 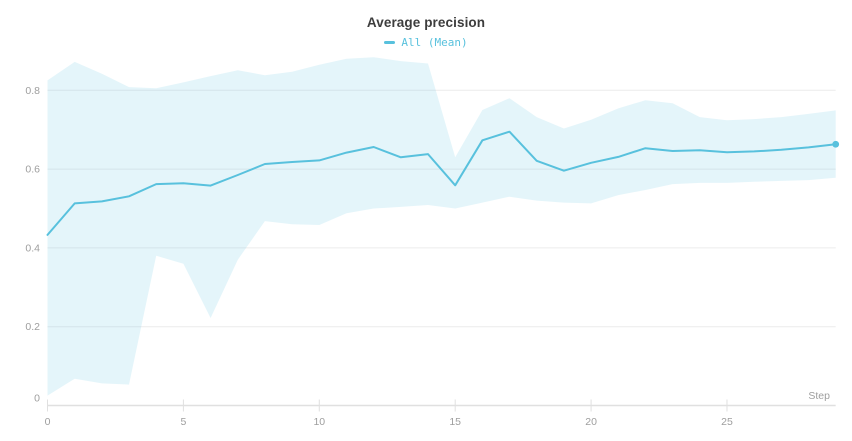 What do you see at coordinates (32, 327) in the screenshot?
I see `y-tick-label: 0.2` at bounding box center [32, 327].